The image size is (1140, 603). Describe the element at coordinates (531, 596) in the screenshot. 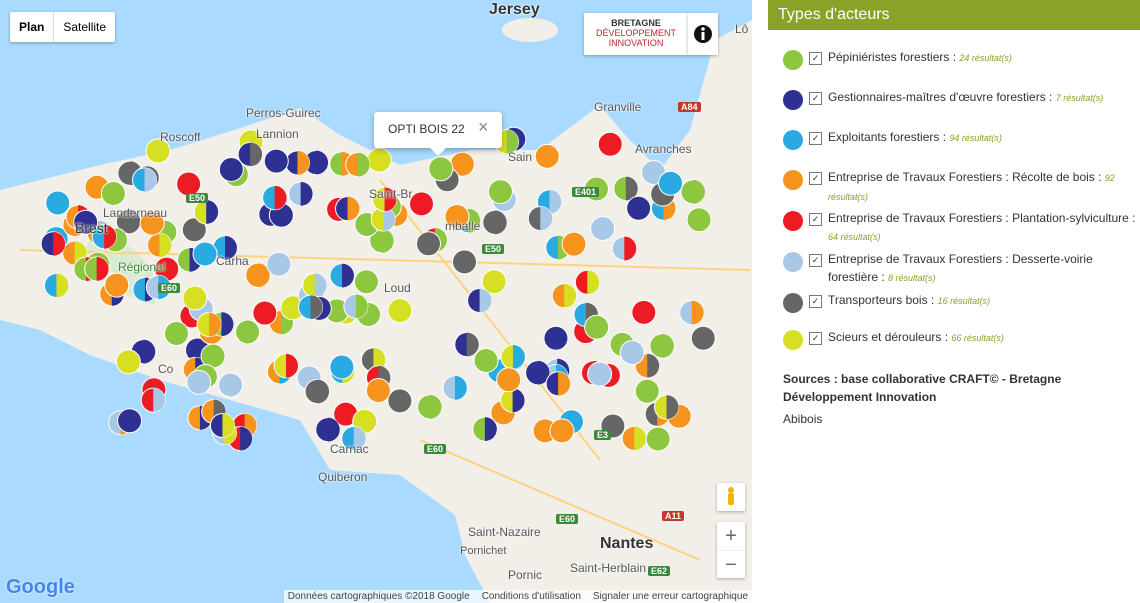

I see `footer-link: Conditions d'utilisation` at that location.